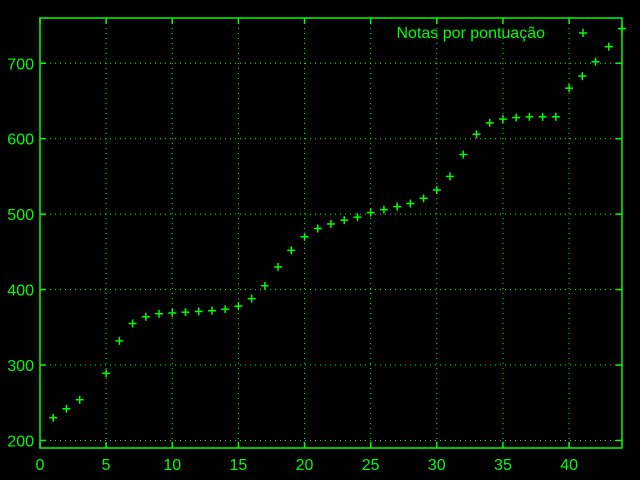 Image resolution: width=640 pixels, height=480 pixels. I want to click on legend-marker, so click(583, 33).